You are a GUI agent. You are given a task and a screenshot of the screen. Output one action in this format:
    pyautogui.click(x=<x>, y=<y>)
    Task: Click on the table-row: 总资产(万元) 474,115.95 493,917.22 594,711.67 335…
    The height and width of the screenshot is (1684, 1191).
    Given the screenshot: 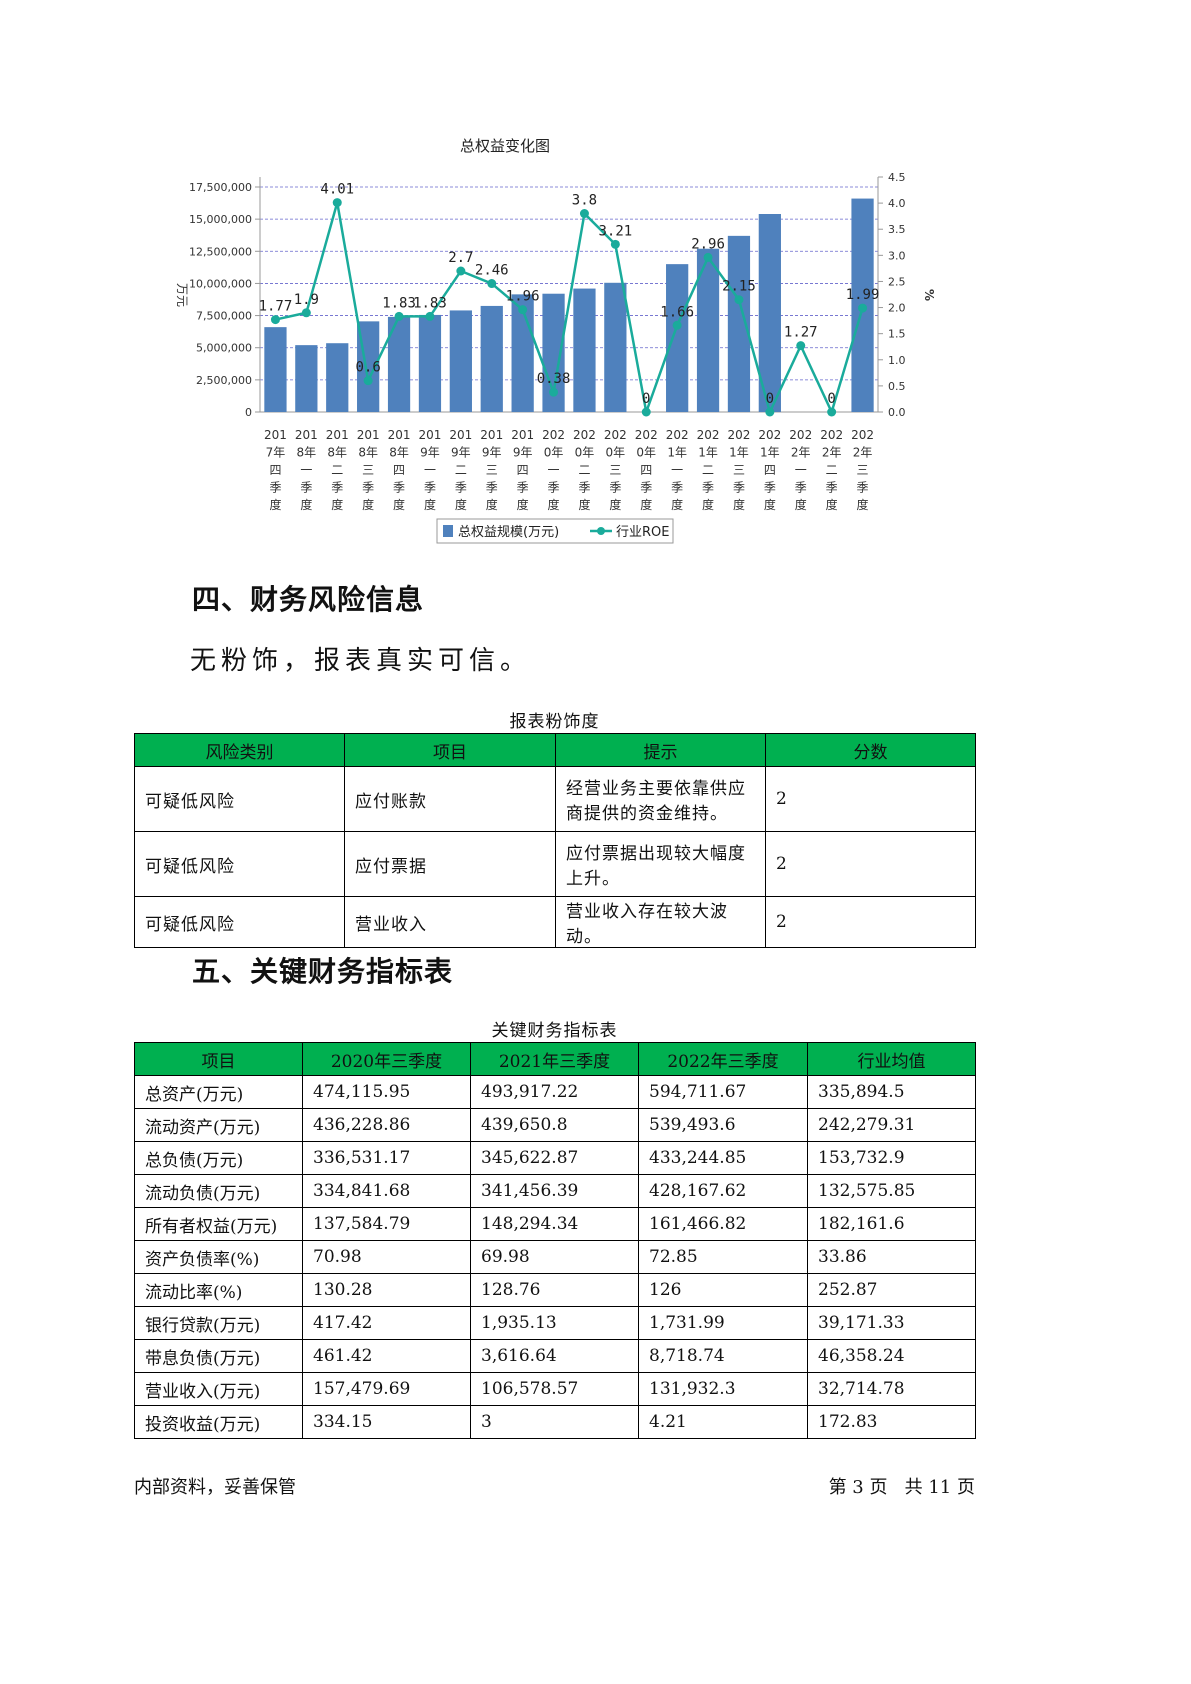 What is the action you would take?
    pyautogui.click(x=555, y=1092)
    